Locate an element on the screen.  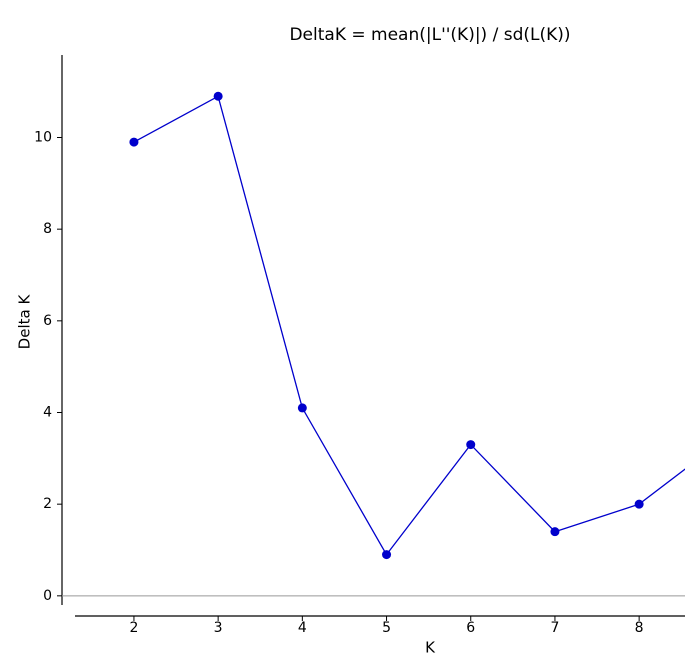
x-tick-label: 3 is located at coordinates (218, 628).